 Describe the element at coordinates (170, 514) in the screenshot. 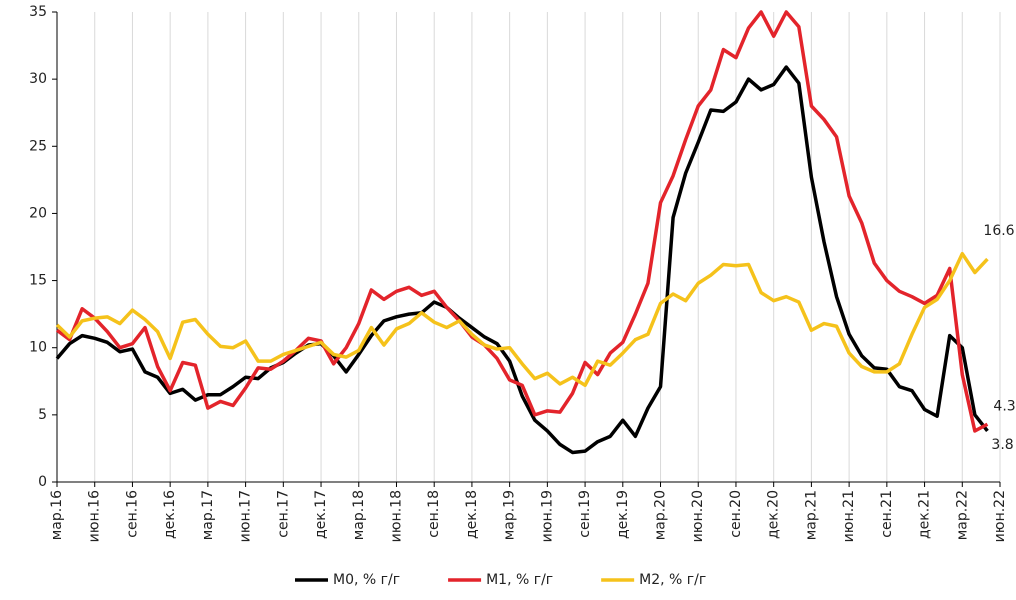

I see `x-tick-label: дек.16` at that location.